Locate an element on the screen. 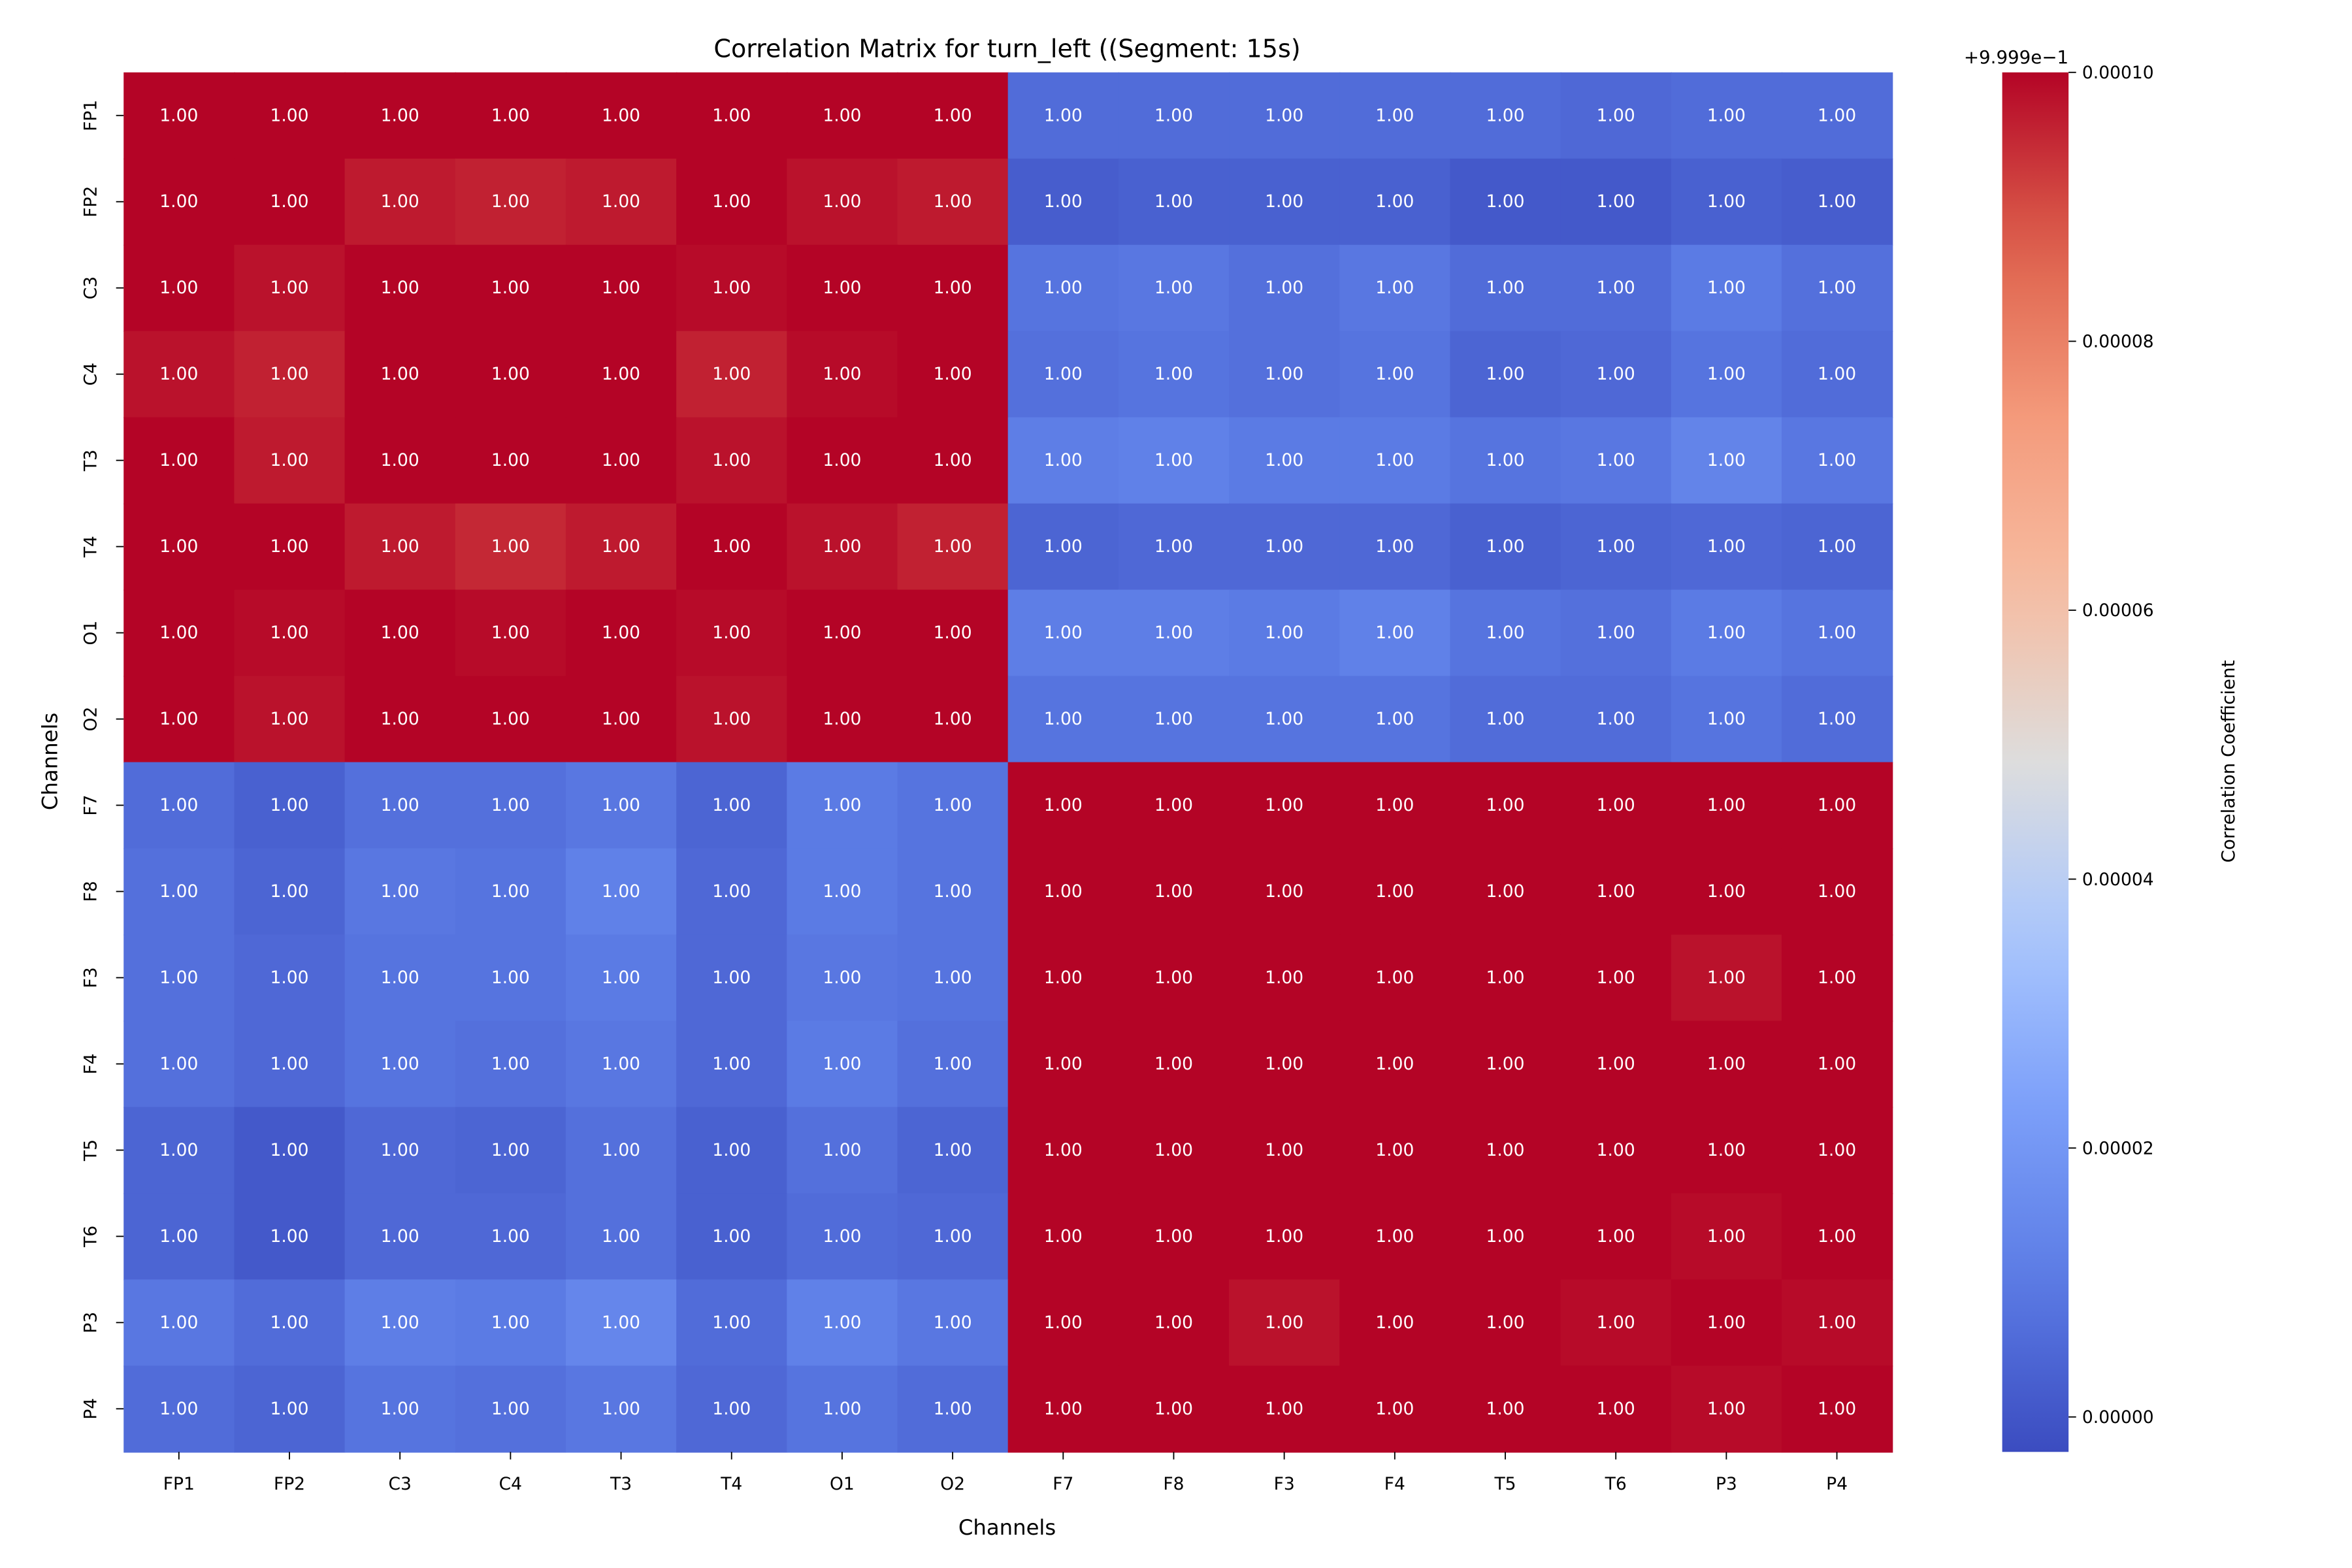 The image size is (2352, 1568). colorbar-label: Correlation Coefficient is located at coordinates (2228, 761).